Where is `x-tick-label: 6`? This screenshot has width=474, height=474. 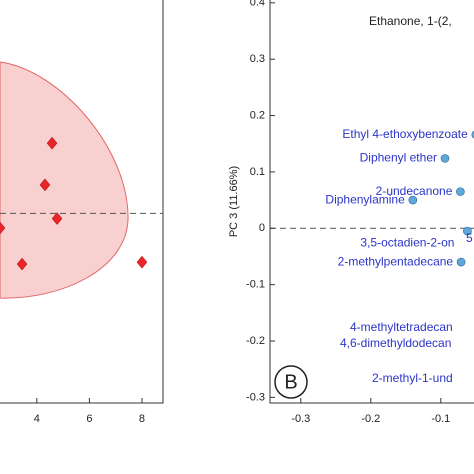 x-tick-label: 6 is located at coordinates (89, 419).